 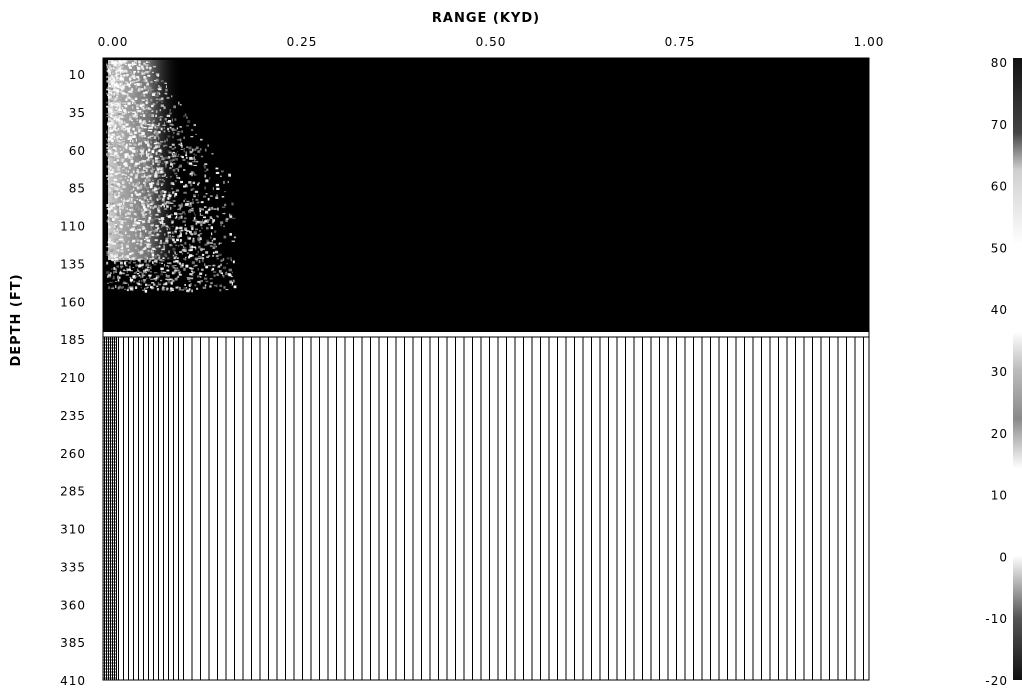 What do you see at coordinates (73, 378) in the screenshot?
I see `y-tick-label: 210` at bounding box center [73, 378].